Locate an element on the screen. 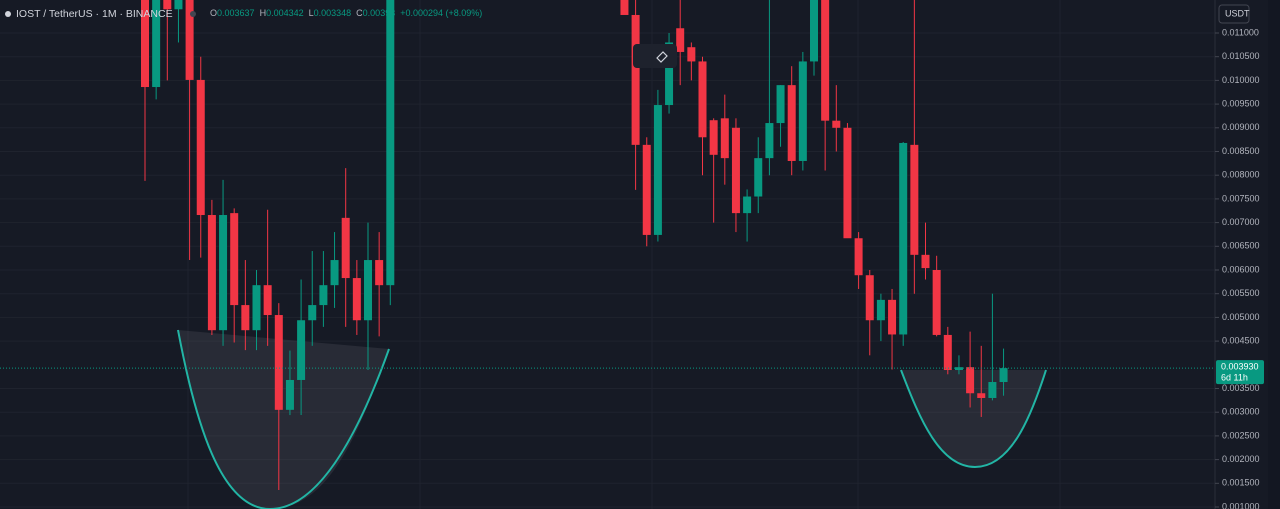 This screenshot has height=509, width=1280. y-tick-label: 0.005500 is located at coordinates (1241, 293).